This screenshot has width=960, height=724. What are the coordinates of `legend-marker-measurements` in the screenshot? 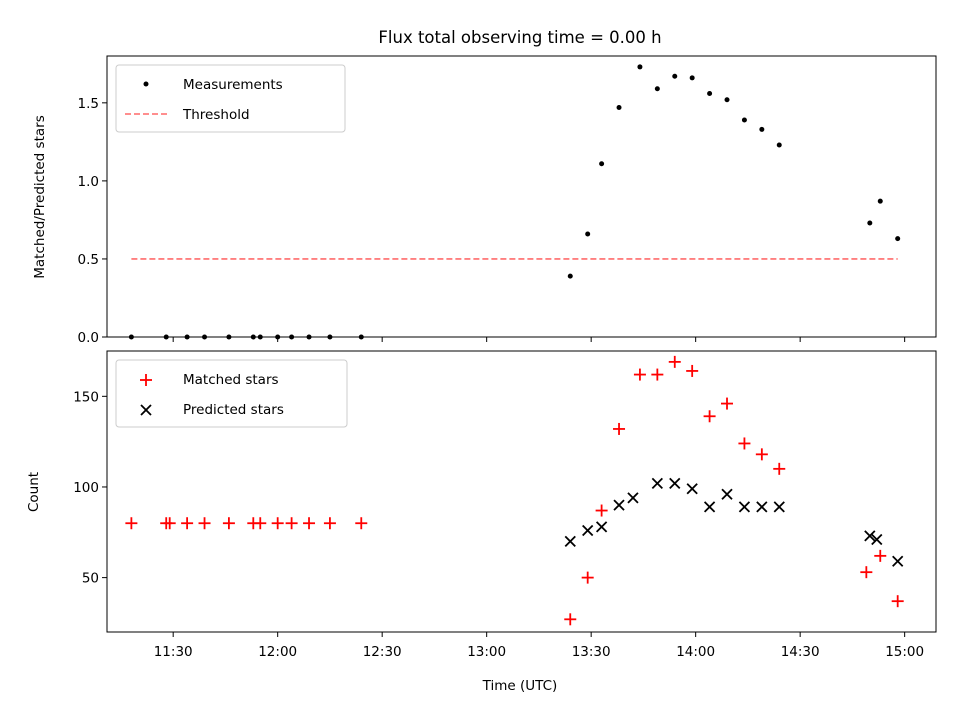 It's located at (146, 84).